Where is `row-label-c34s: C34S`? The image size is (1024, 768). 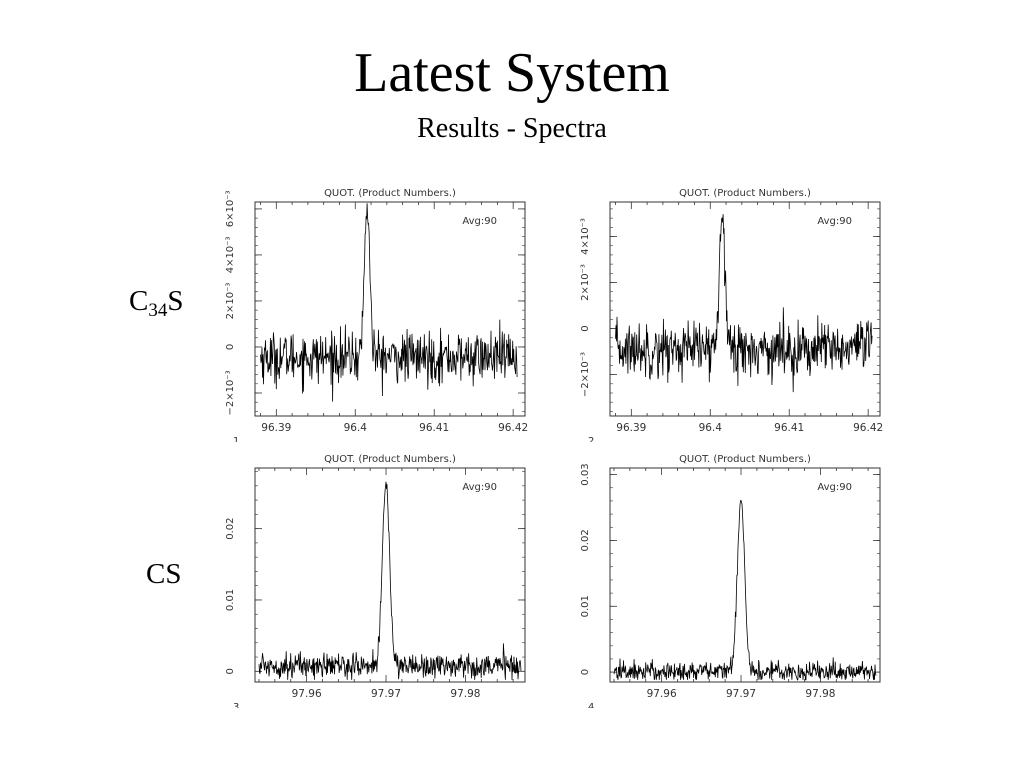
row-label-c34s: C34S is located at coordinates (156, 306).